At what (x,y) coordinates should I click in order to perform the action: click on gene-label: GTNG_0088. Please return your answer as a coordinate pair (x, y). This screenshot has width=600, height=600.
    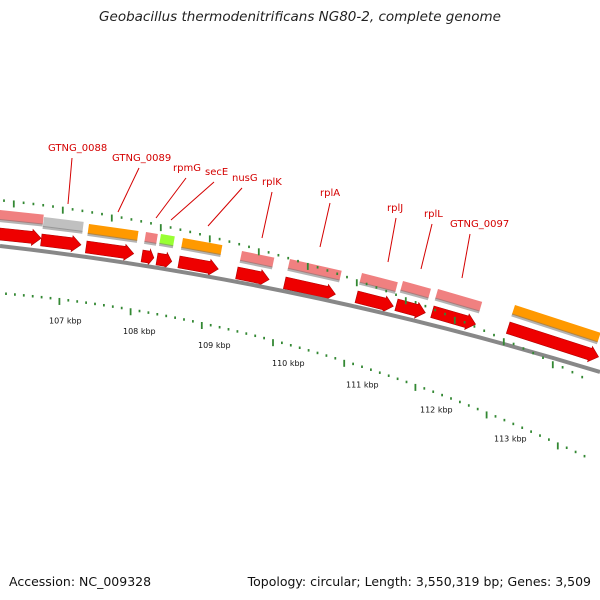
    Looking at the image, I should click on (77, 148).